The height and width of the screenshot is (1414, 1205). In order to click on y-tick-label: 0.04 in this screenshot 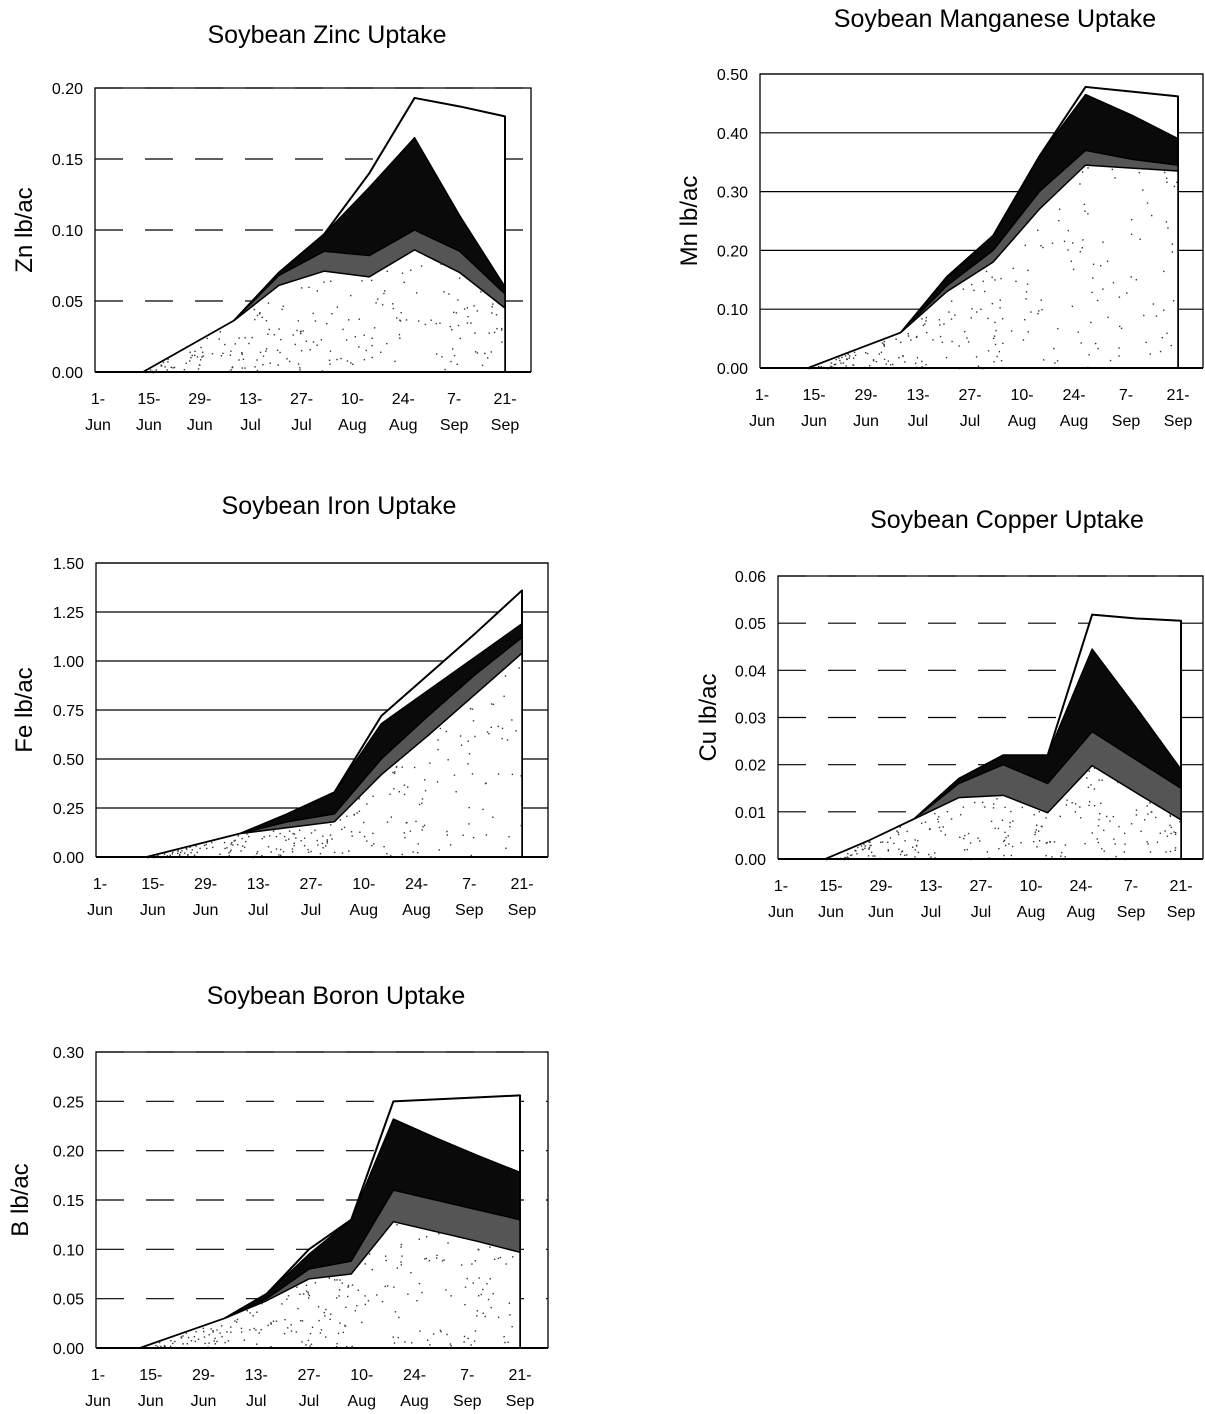, I will do `click(750, 671)`.